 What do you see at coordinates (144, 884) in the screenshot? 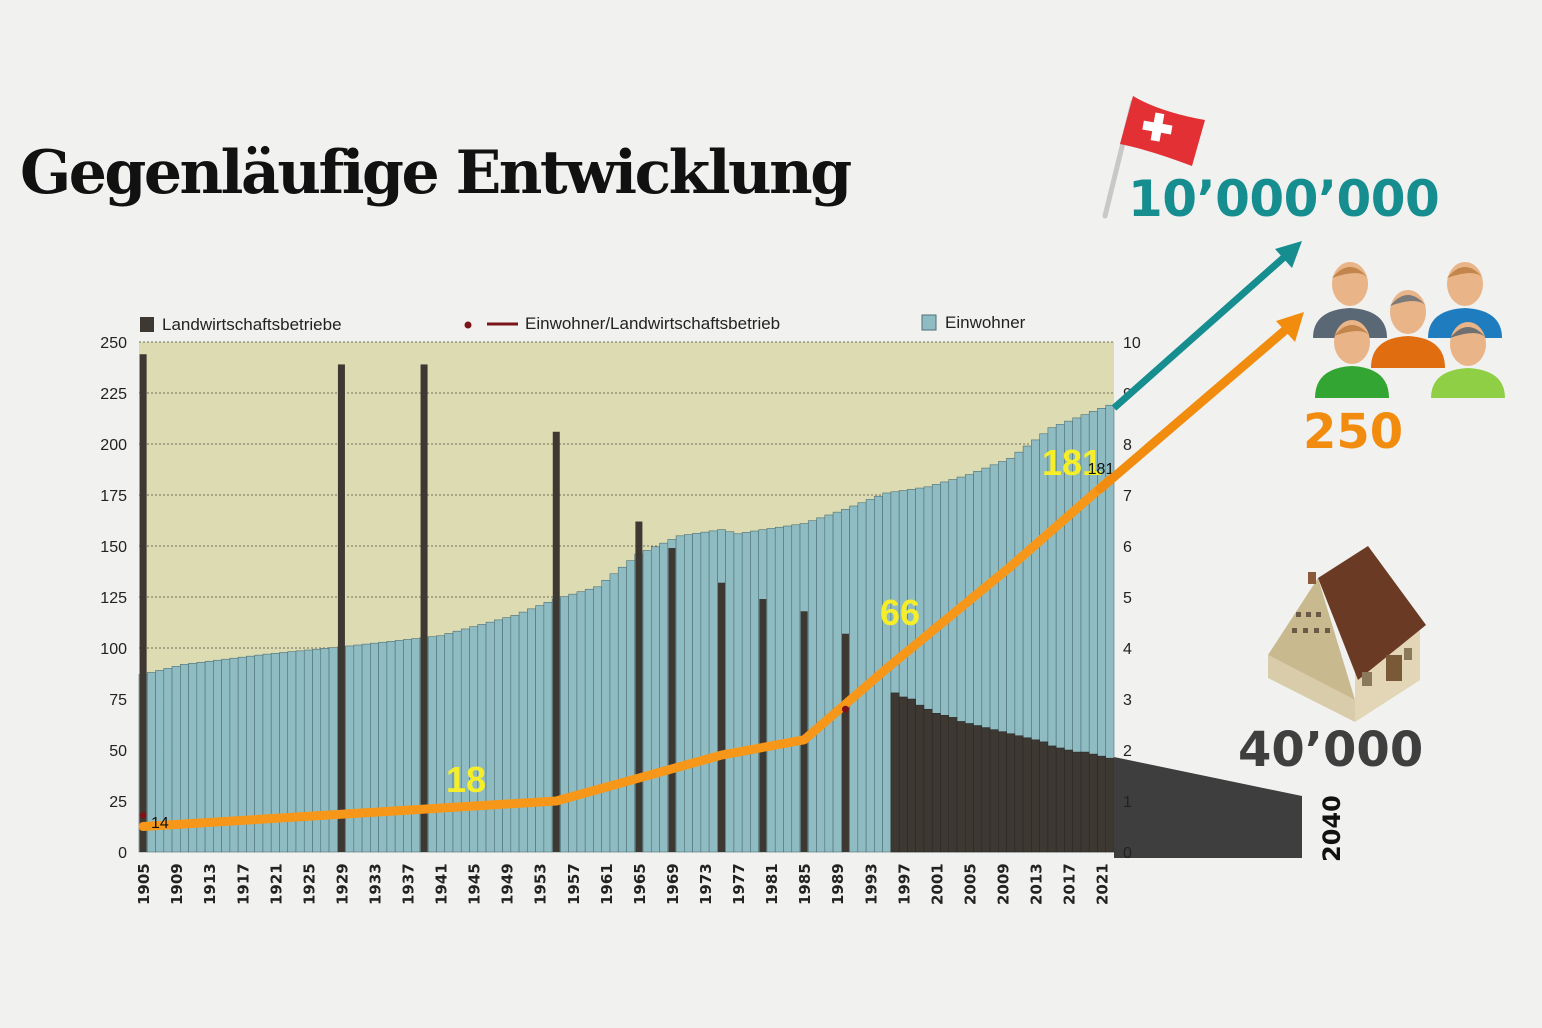
I see `x-tick-label: 1905` at bounding box center [144, 884].